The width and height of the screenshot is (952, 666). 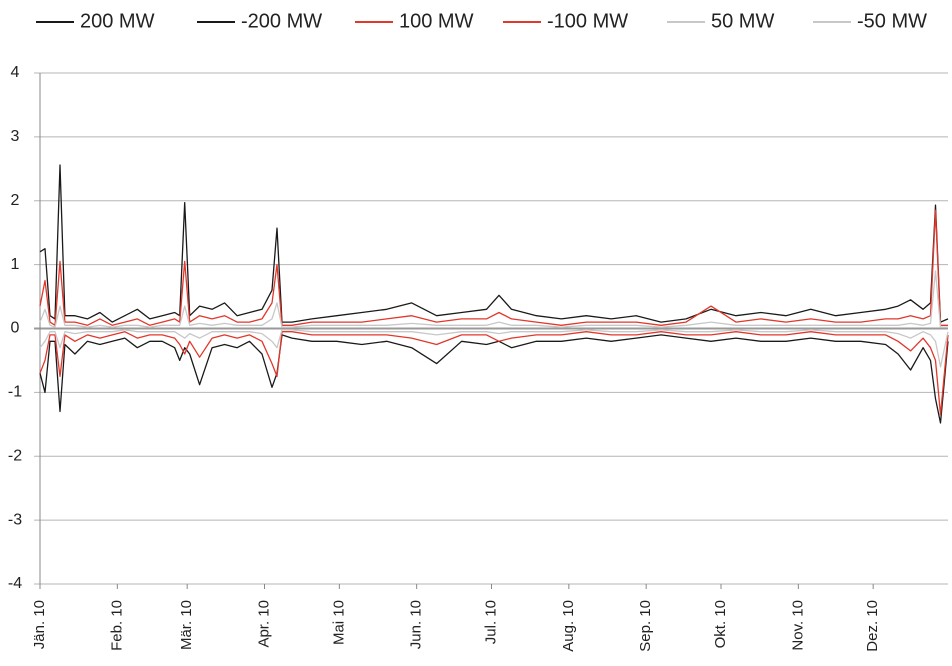 I want to click on y-tick-label: 2, so click(x=15, y=200).